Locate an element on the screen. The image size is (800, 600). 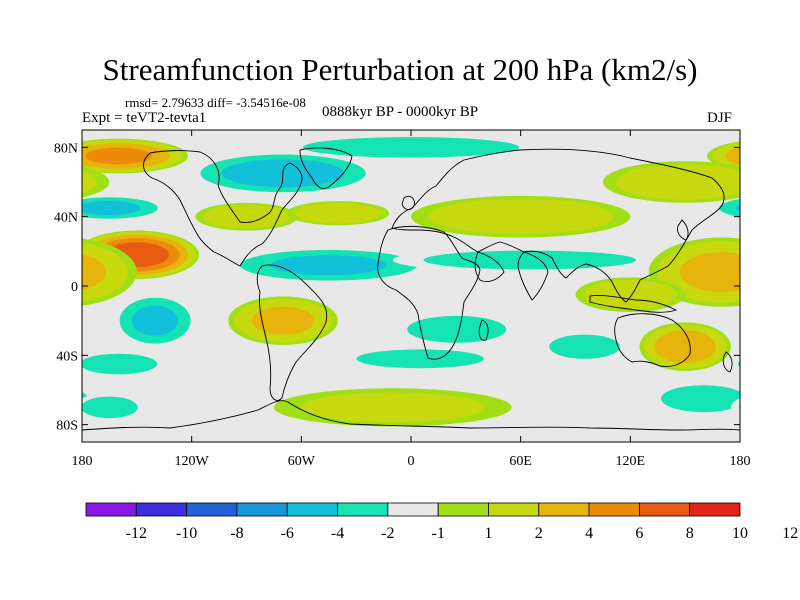
colorbar-label: 10 is located at coordinates (740, 533).